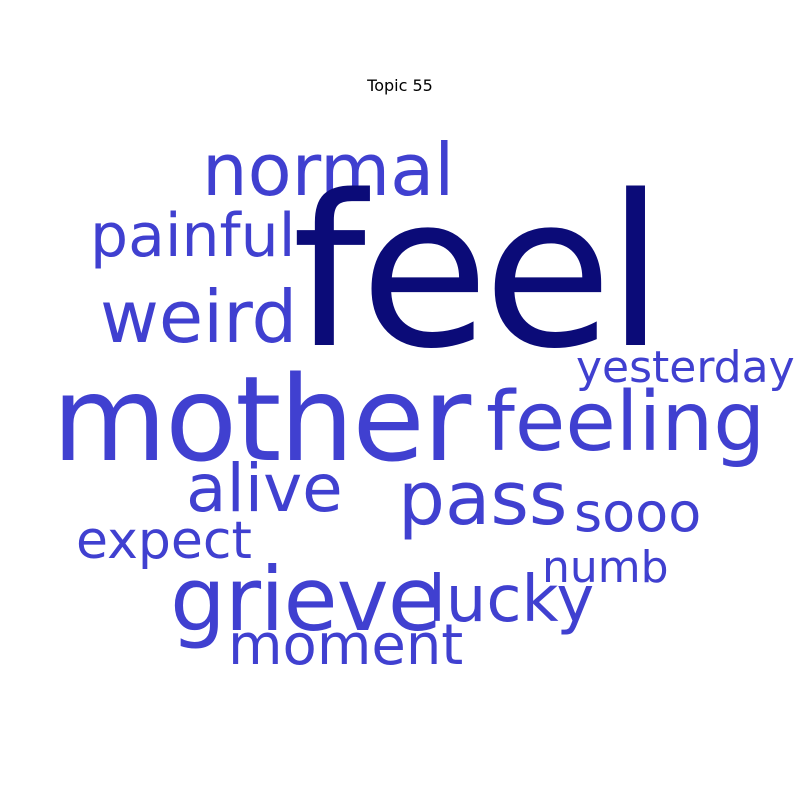 This screenshot has width=800, height=800. Describe the element at coordinates (346, 645) in the screenshot. I see `word-moment: moment` at that location.